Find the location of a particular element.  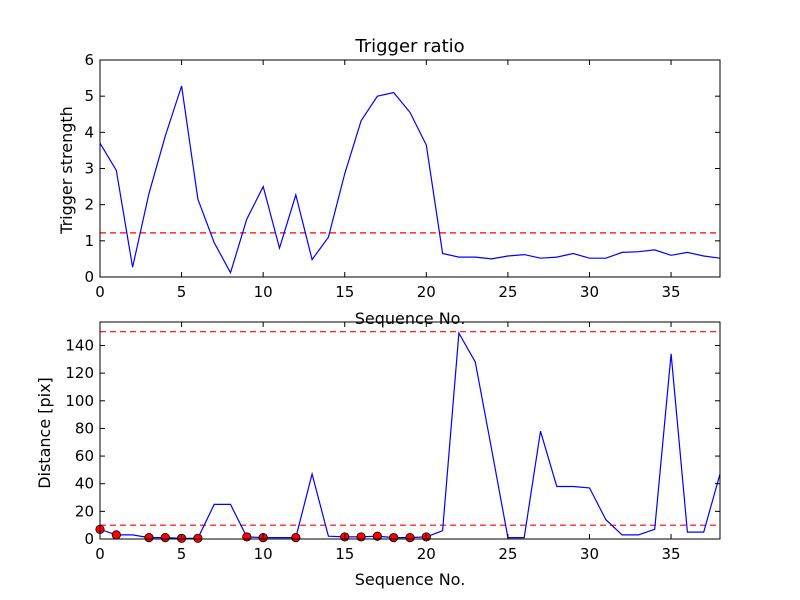

top-x-tick-label: 0 is located at coordinates (100, 292).